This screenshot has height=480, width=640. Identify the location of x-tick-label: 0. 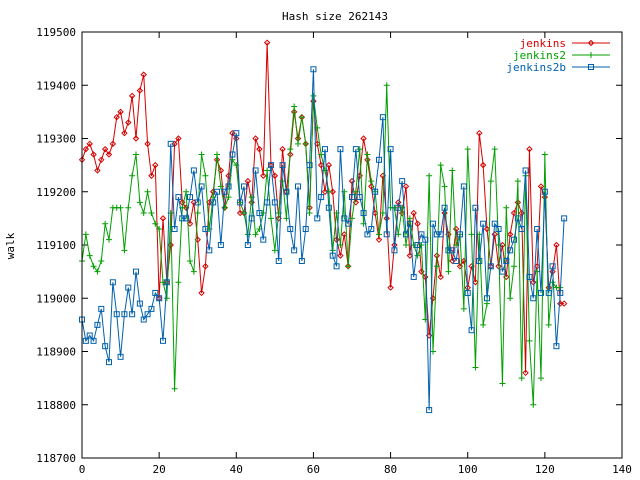
(82, 469).